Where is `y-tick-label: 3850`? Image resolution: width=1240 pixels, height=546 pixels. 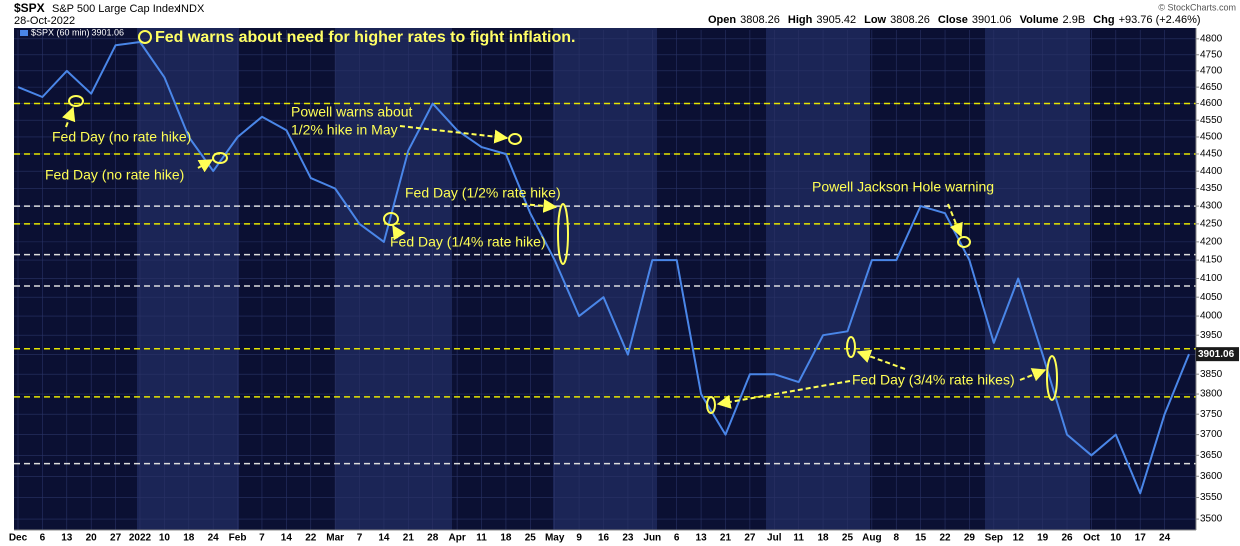
y-tick-label: 3850 is located at coordinates (1211, 374).